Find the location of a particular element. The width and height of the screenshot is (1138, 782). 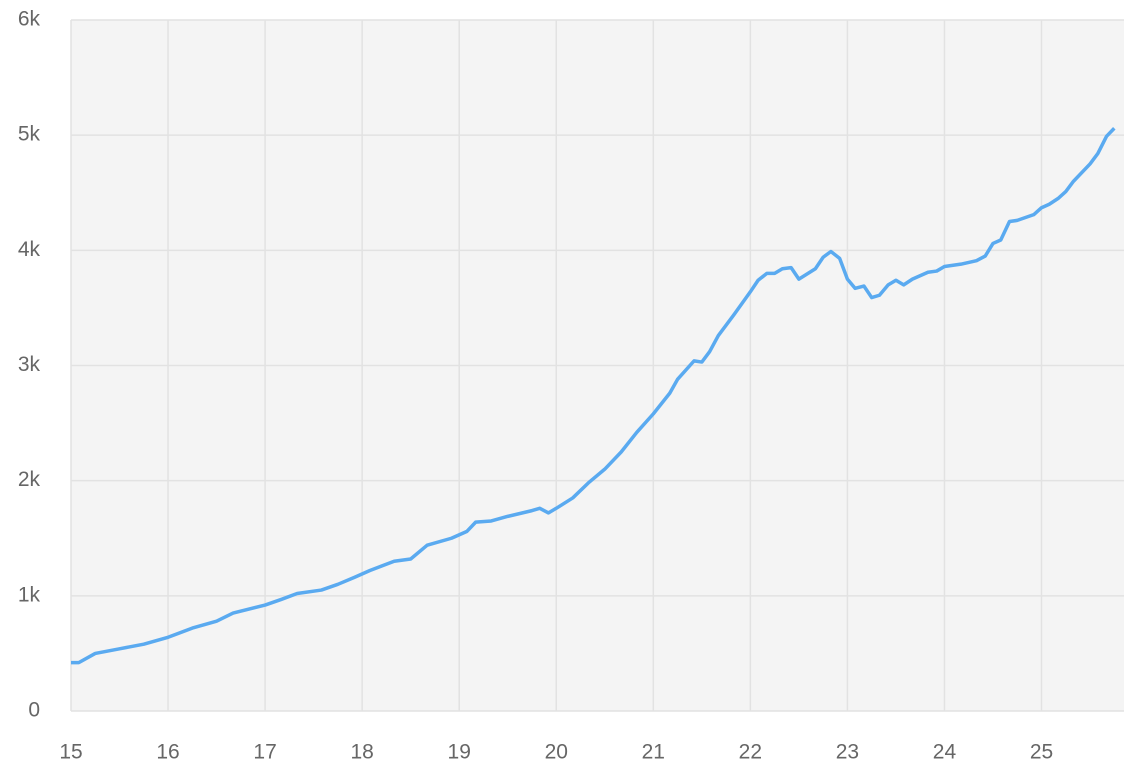

x-tick-label: 17 is located at coordinates (264, 752).